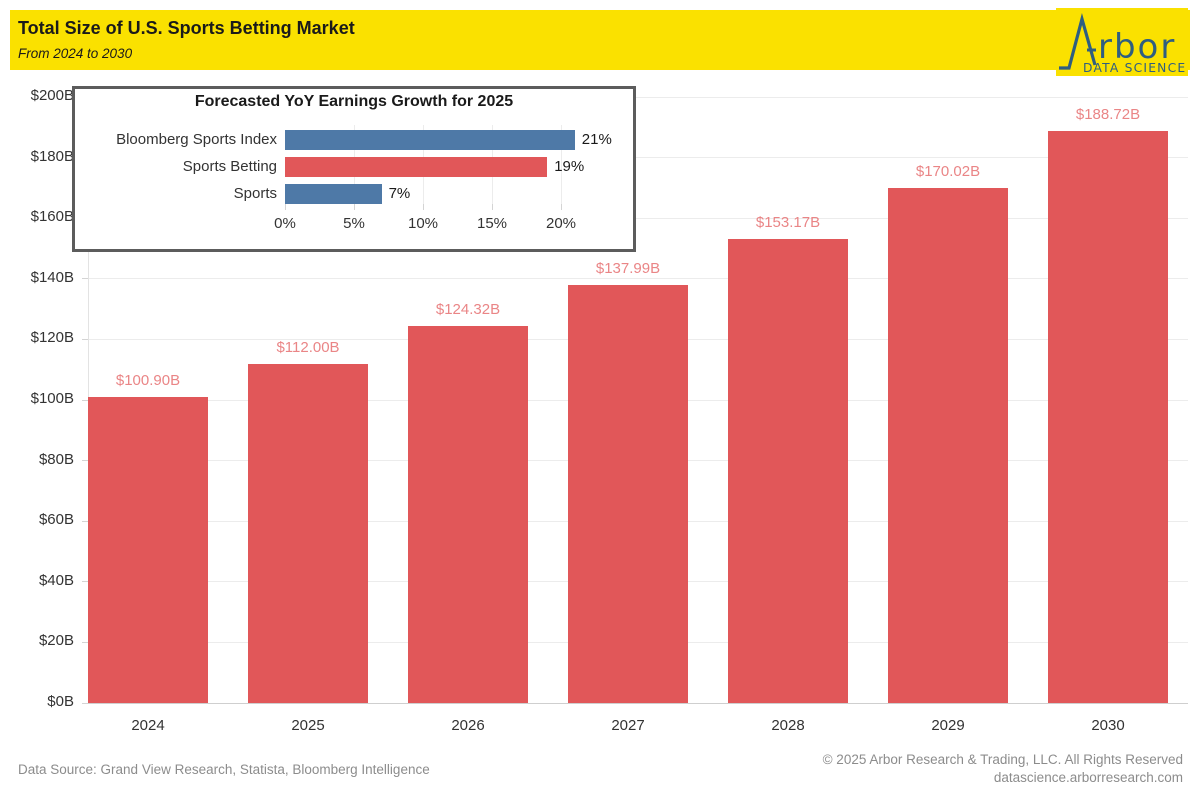 The width and height of the screenshot is (1200, 800). Describe the element at coordinates (1078, 41) in the screenshot. I see `logo-line-chart-icon` at that location.